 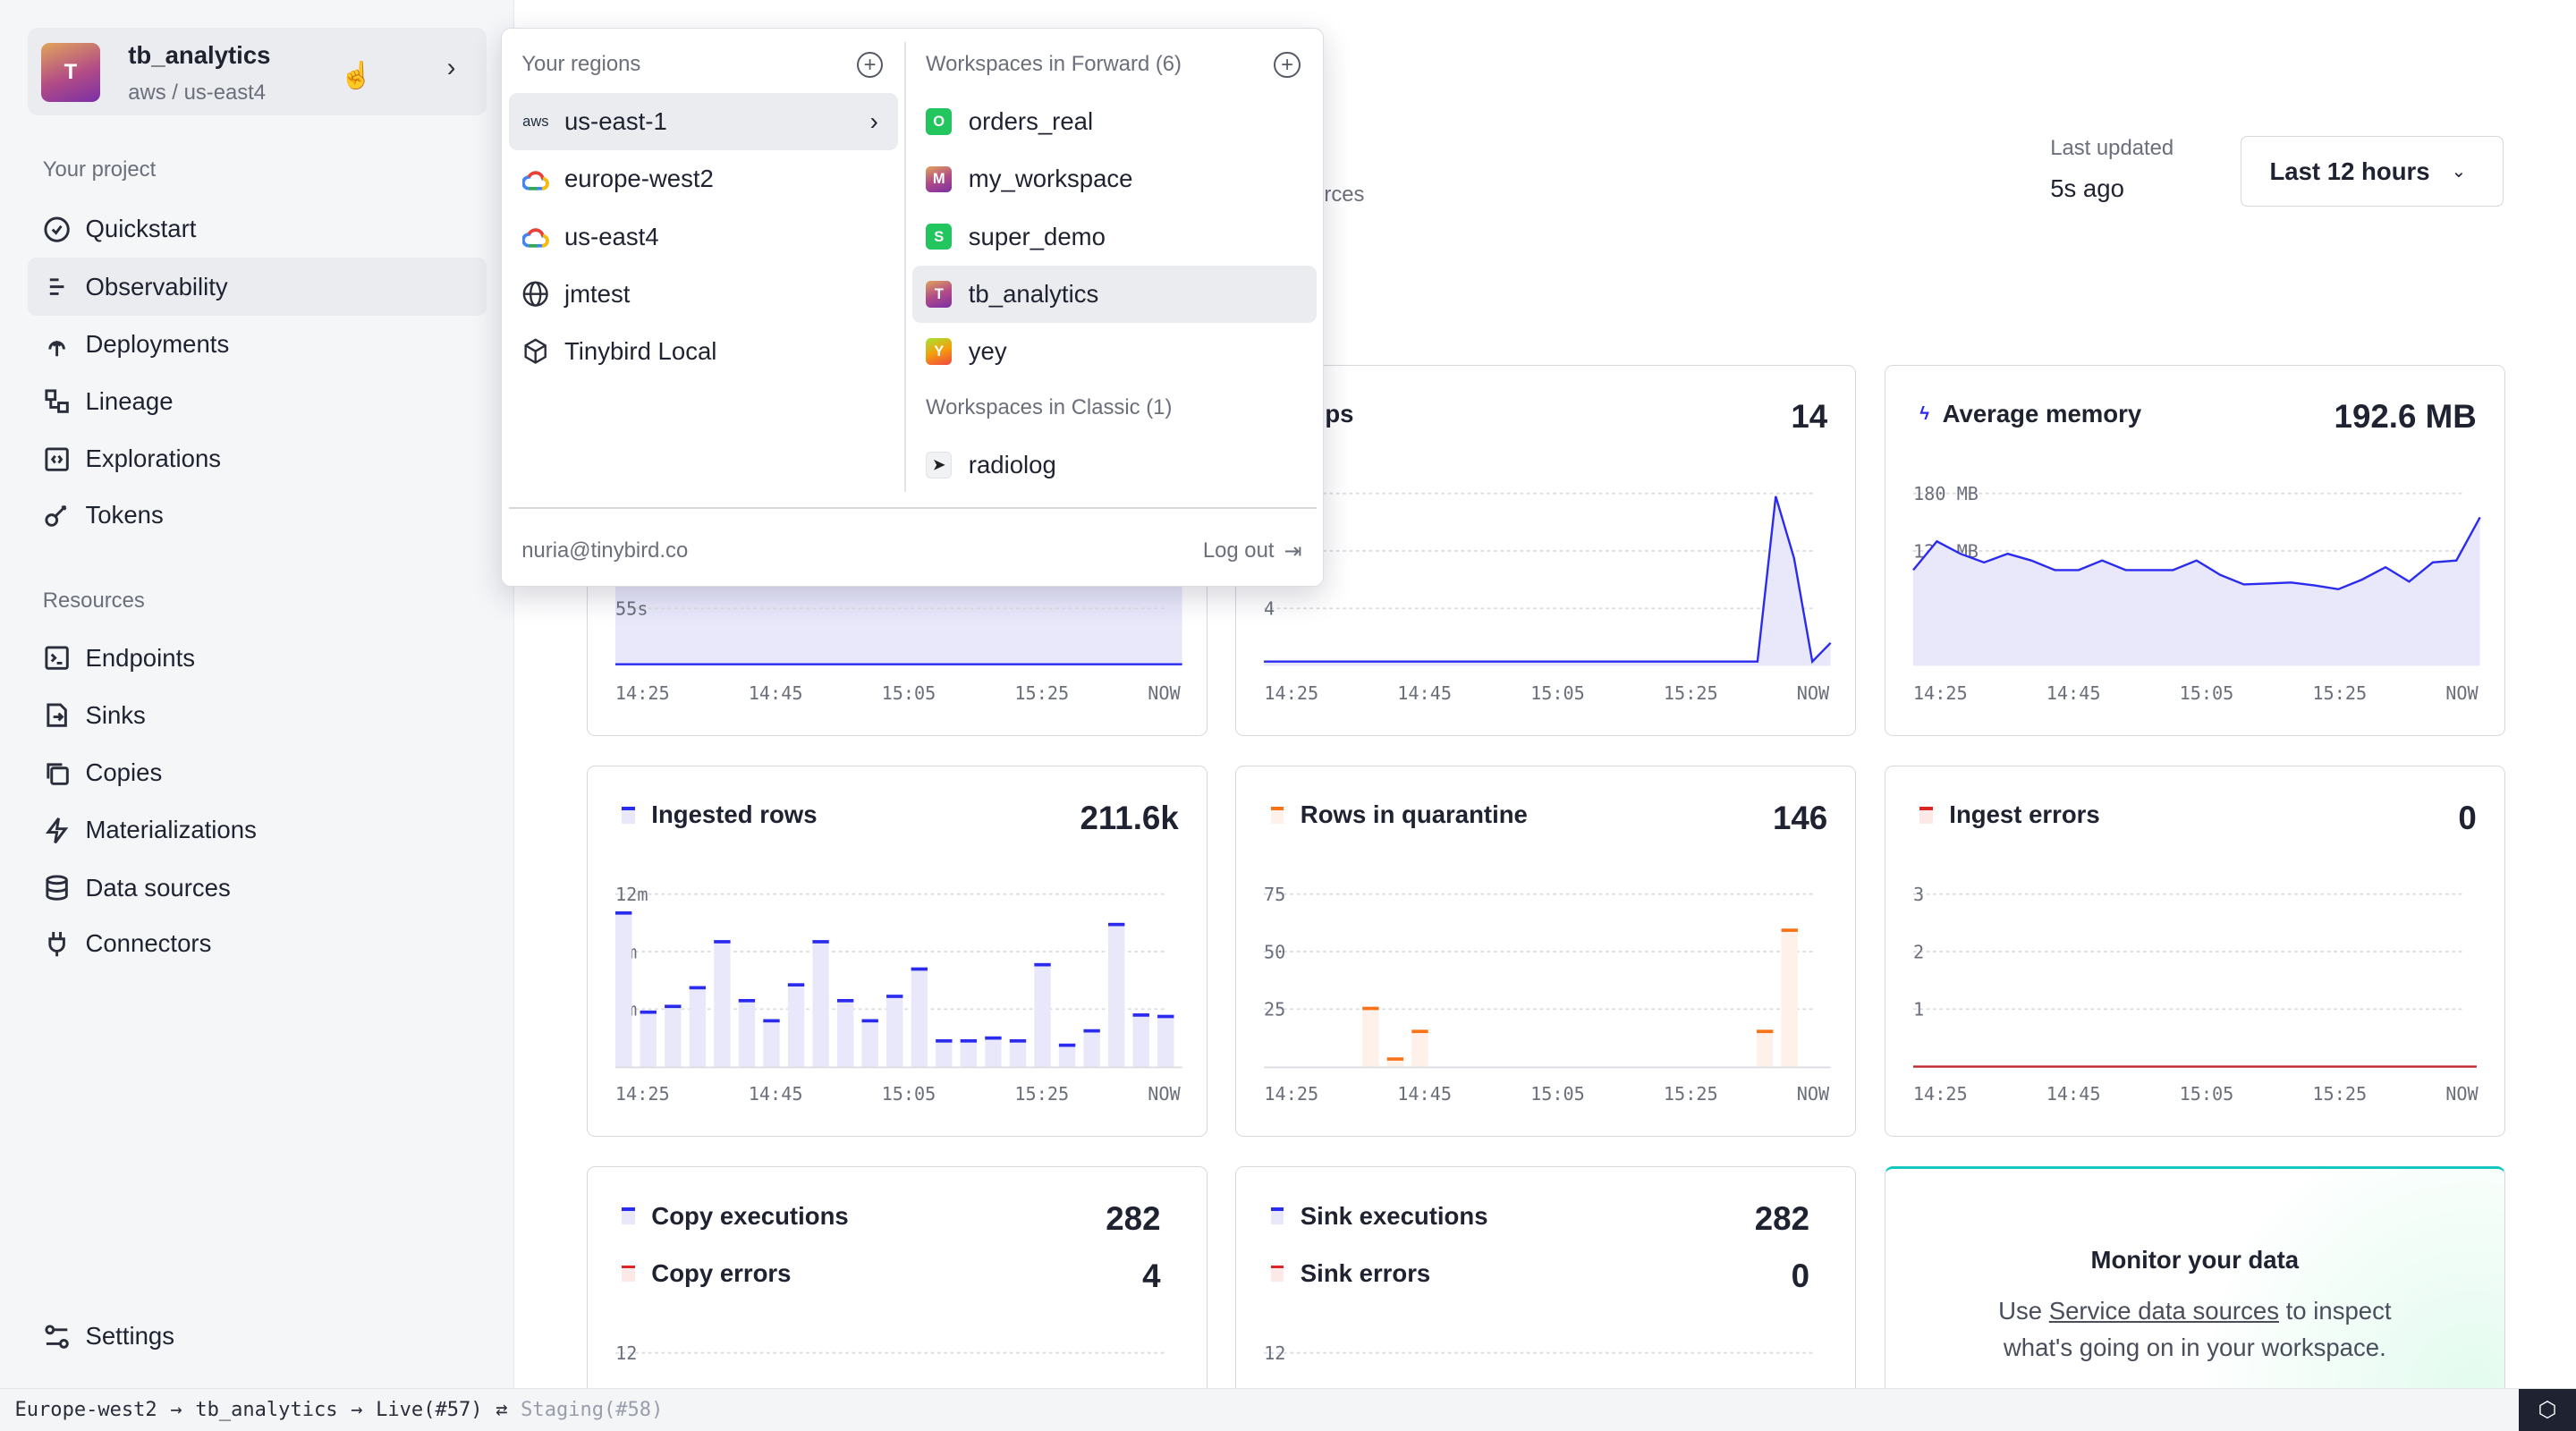 I want to click on copies-icon, so click(x=58, y=774).